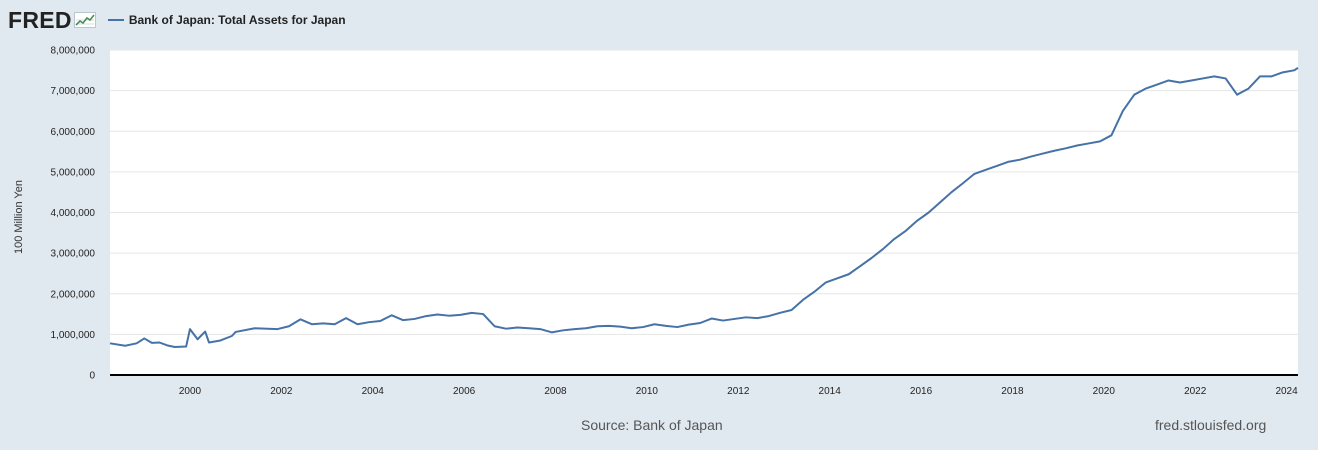  I want to click on x-tick-label: 2014, so click(830, 391).